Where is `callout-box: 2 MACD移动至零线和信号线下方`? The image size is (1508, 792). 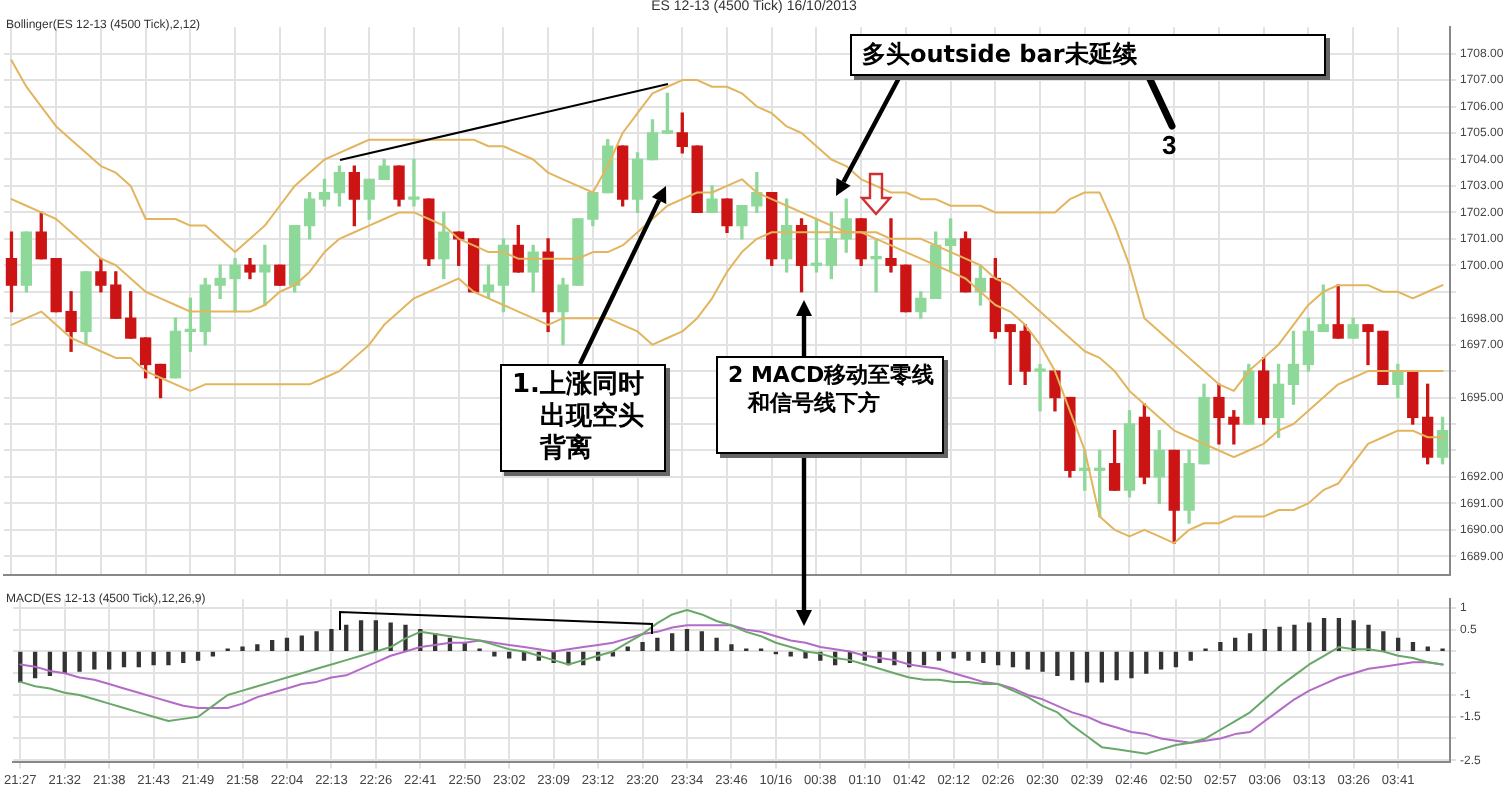 callout-box: 2 MACD移动至零线和信号线下方 is located at coordinates (830, 405).